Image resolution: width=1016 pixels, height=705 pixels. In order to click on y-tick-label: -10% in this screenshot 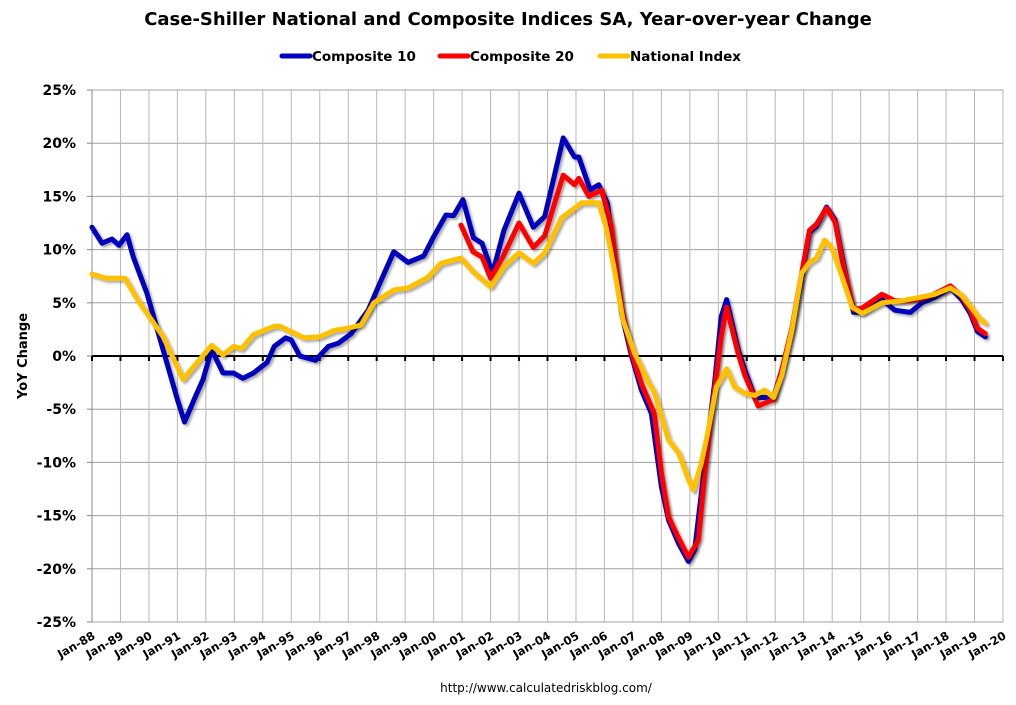, I will do `click(56, 463)`.